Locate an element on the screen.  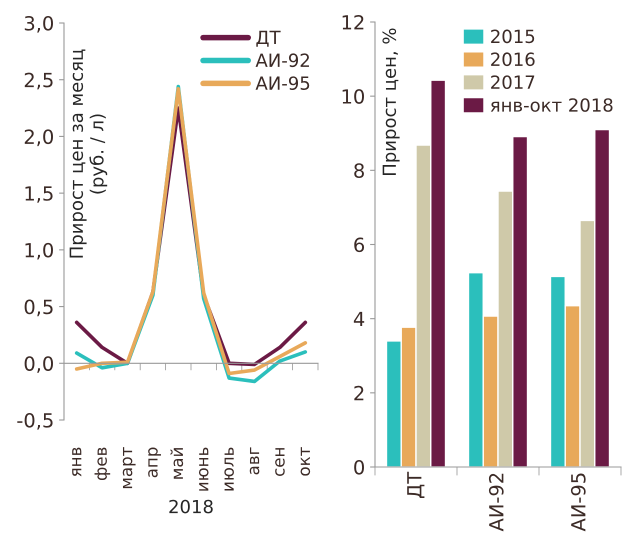
legend-label: янв-окт 2018 is located at coordinates (551, 105).